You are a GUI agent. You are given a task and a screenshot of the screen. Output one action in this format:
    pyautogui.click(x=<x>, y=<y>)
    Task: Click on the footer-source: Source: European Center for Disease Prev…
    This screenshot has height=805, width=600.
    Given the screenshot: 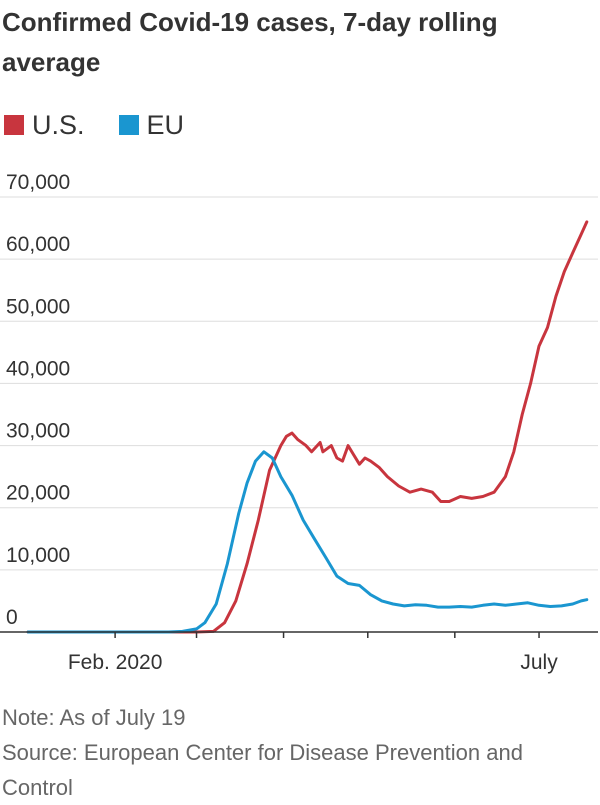 What is the action you would take?
    pyautogui.click(x=262, y=770)
    